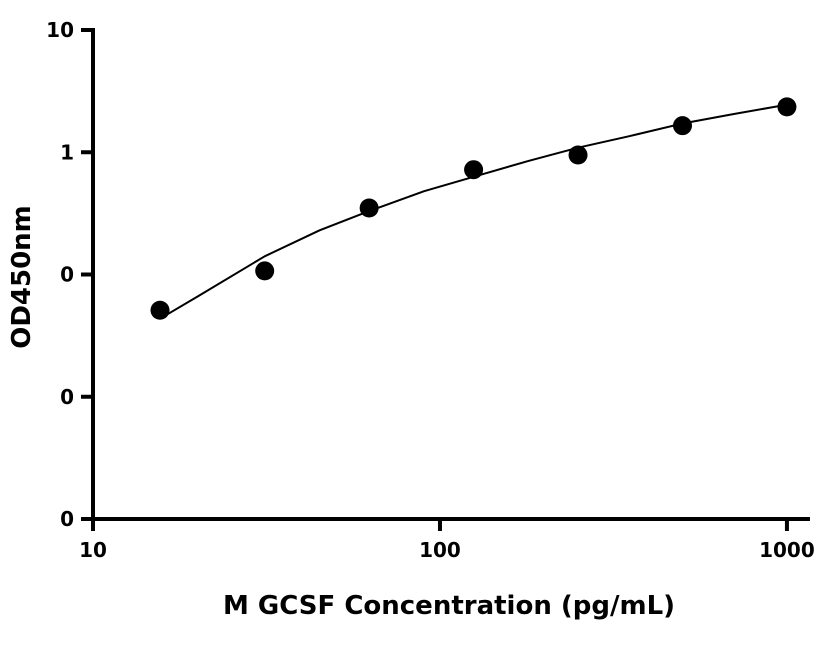 The width and height of the screenshot is (816, 645). Describe the element at coordinates (787, 550) in the screenshot. I see `x-tick-label: 1000` at that location.